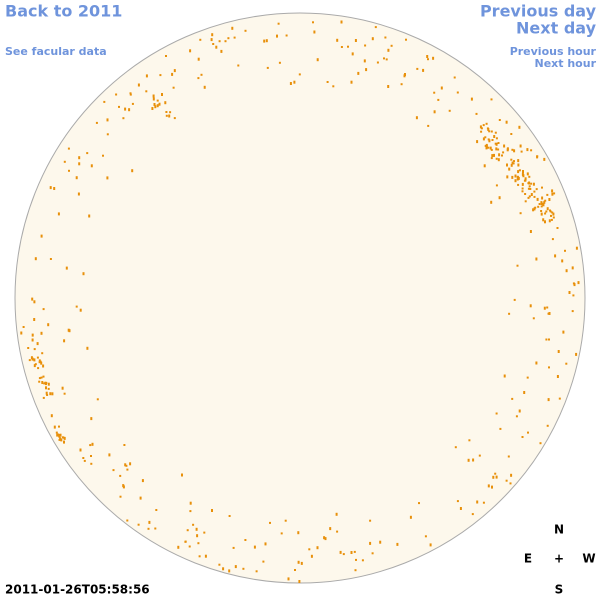  I want to click on compass-center: +, so click(559, 559).